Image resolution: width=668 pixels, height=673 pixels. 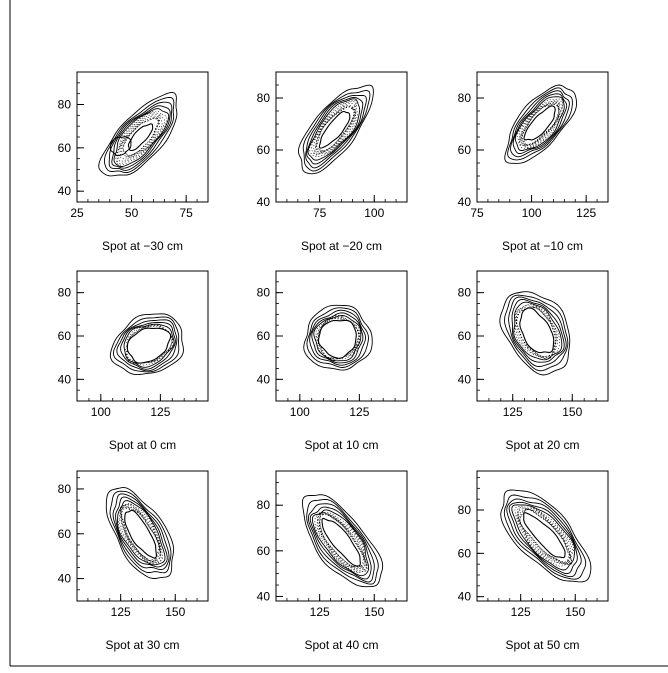 What do you see at coordinates (542, 445) in the screenshot?
I see `panel-caption: Spot at 20 cm` at bounding box center [542, 445].